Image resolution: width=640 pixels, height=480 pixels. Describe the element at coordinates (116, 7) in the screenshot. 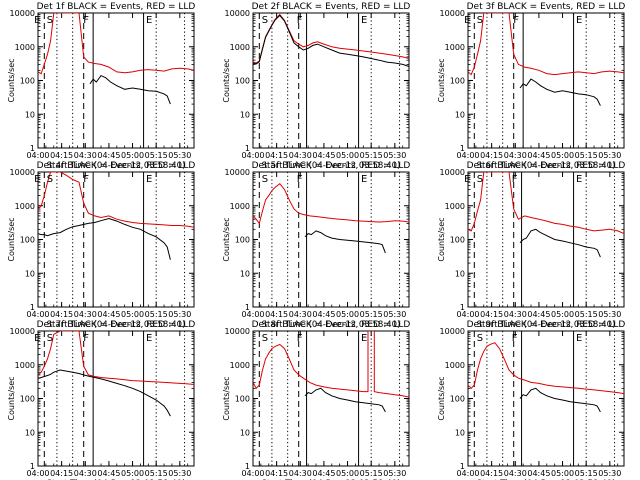

I see `panel-title: Det 1f BLACK = Events, RED = LLD` at that location.